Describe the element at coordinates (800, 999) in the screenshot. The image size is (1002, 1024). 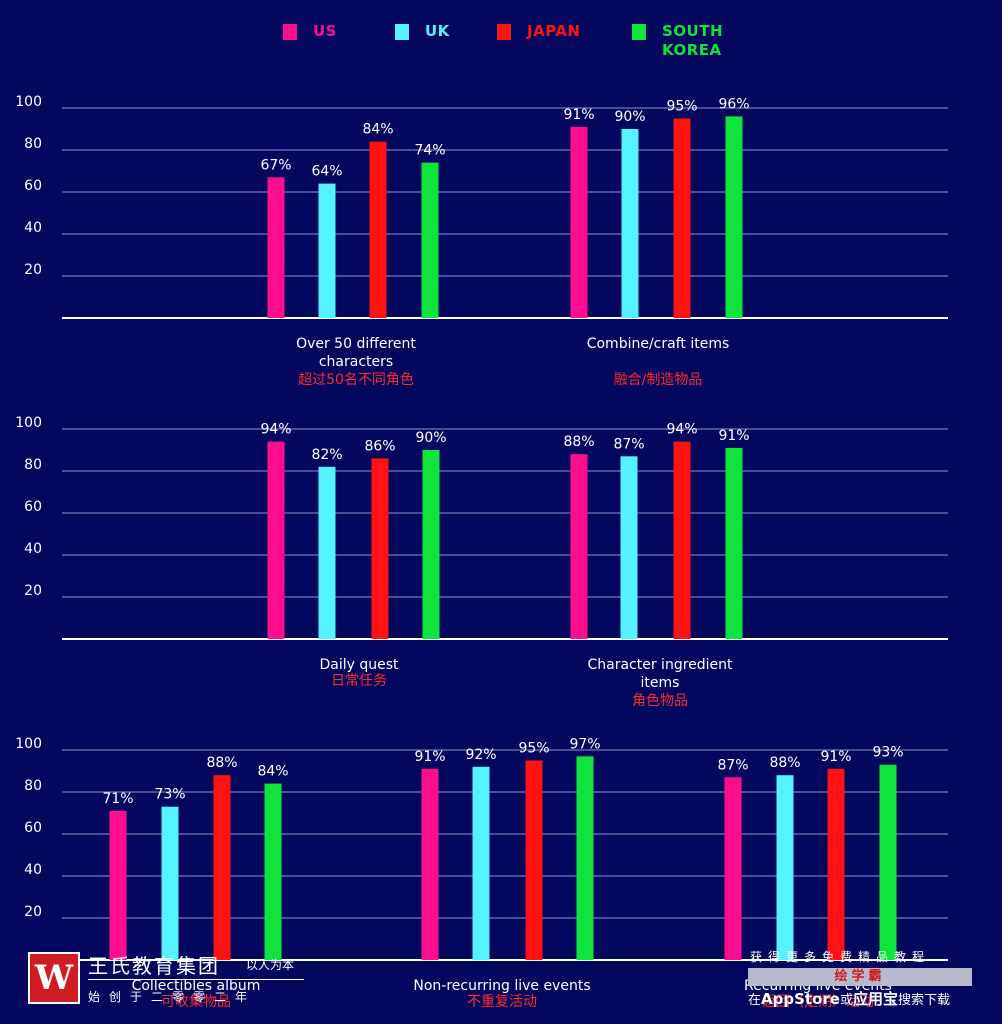
I see `store-name: AppStore` at that location.